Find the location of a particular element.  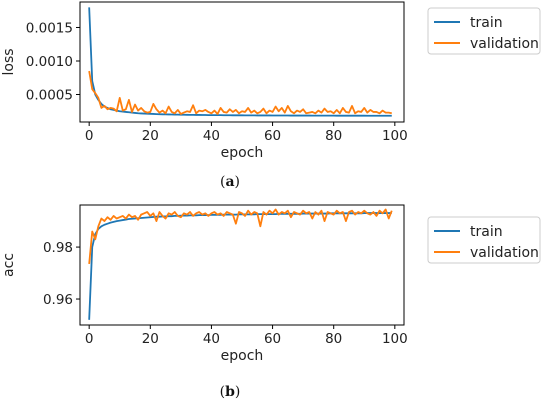

y-axis-label: loss is located at coordinates (9, 61).